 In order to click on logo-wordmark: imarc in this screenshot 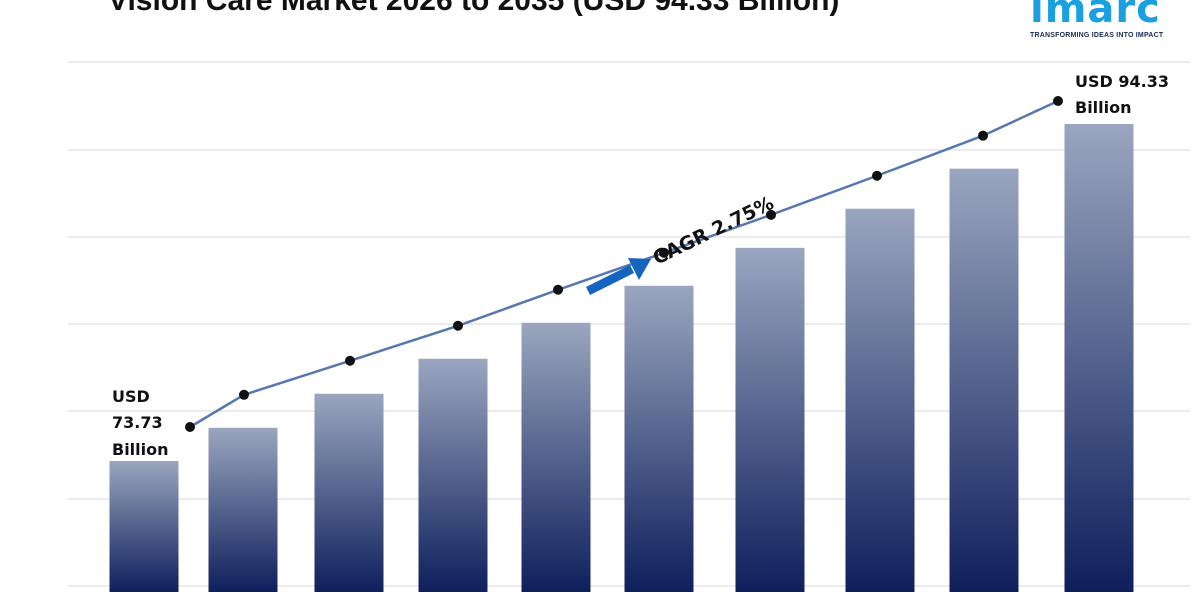, I will do `click(1095, 16)`.